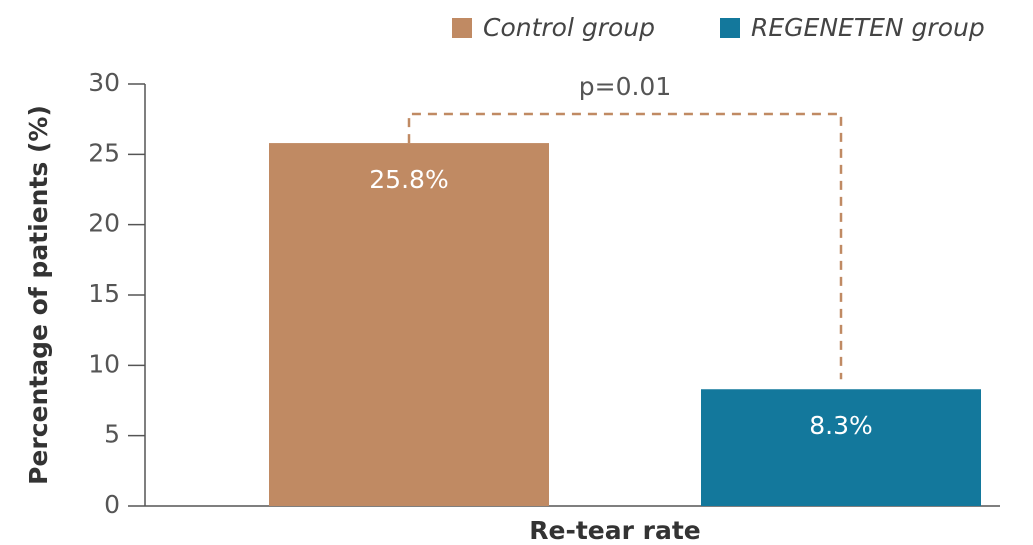 The height and width of the screenshot is (545, 1033). Describe the element at coordinates (408, 179) in the screenshot. I see `value-label: 25.8%` at that location.